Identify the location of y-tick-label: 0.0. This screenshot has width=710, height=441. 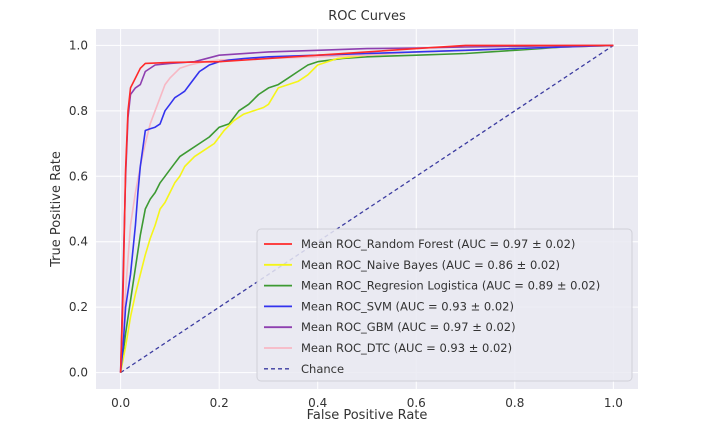
(78, 373).